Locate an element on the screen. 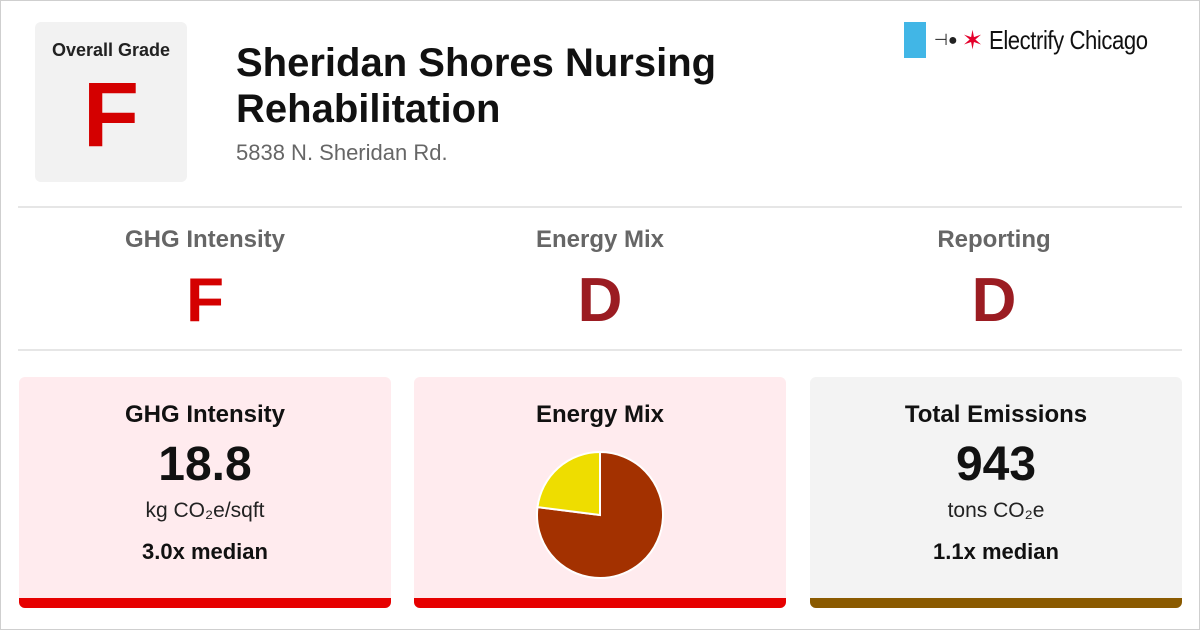  subgrade-energy-mix: Energy Mix D is located at coordinates (600, 279).